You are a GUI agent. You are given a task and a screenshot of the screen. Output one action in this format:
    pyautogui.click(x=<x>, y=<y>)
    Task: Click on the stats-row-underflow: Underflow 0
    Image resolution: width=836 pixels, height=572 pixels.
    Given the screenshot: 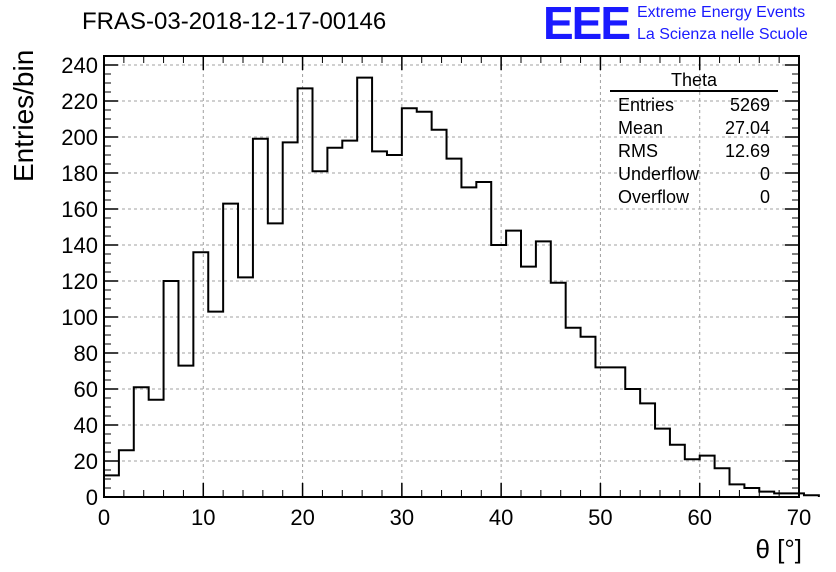 What is the action you would take?
    pyautogui.click(x=694, y=174)
    